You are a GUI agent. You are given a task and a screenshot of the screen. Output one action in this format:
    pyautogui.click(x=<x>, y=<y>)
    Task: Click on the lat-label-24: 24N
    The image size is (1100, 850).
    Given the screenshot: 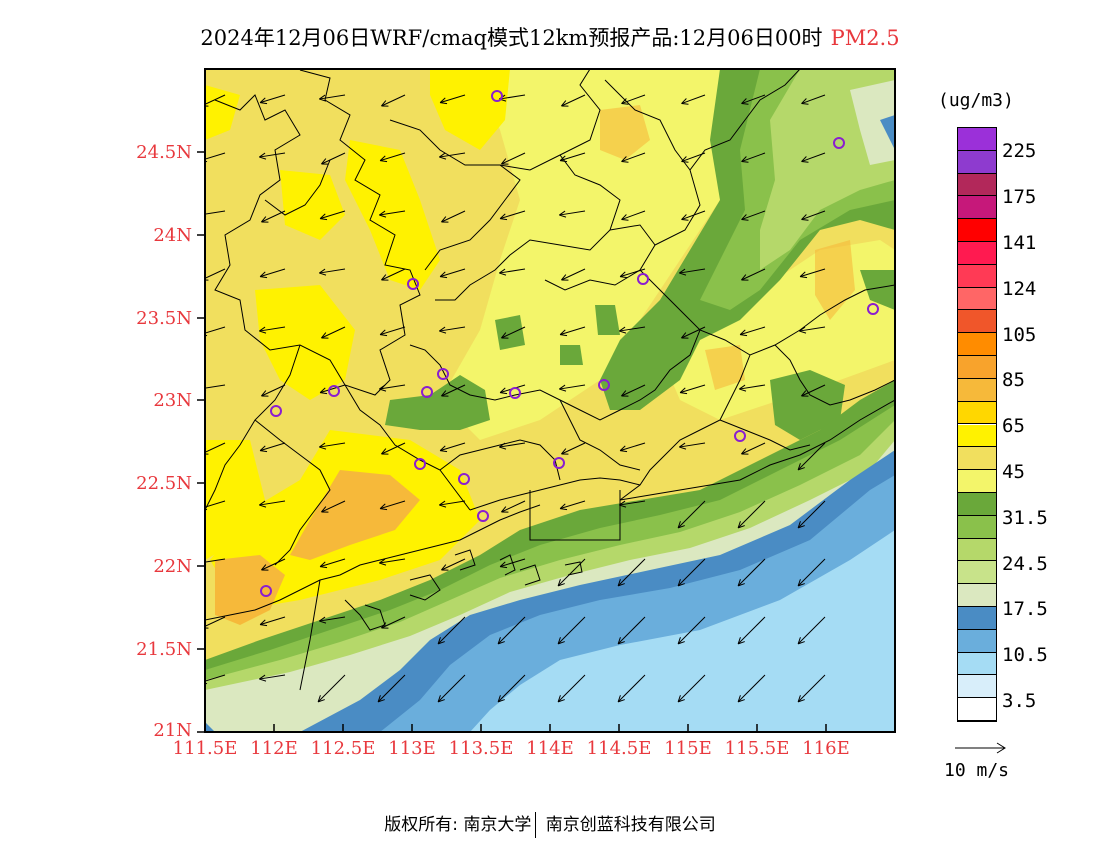 What is the action you would take?
    pyautogui.click(x=172, y=235)
    